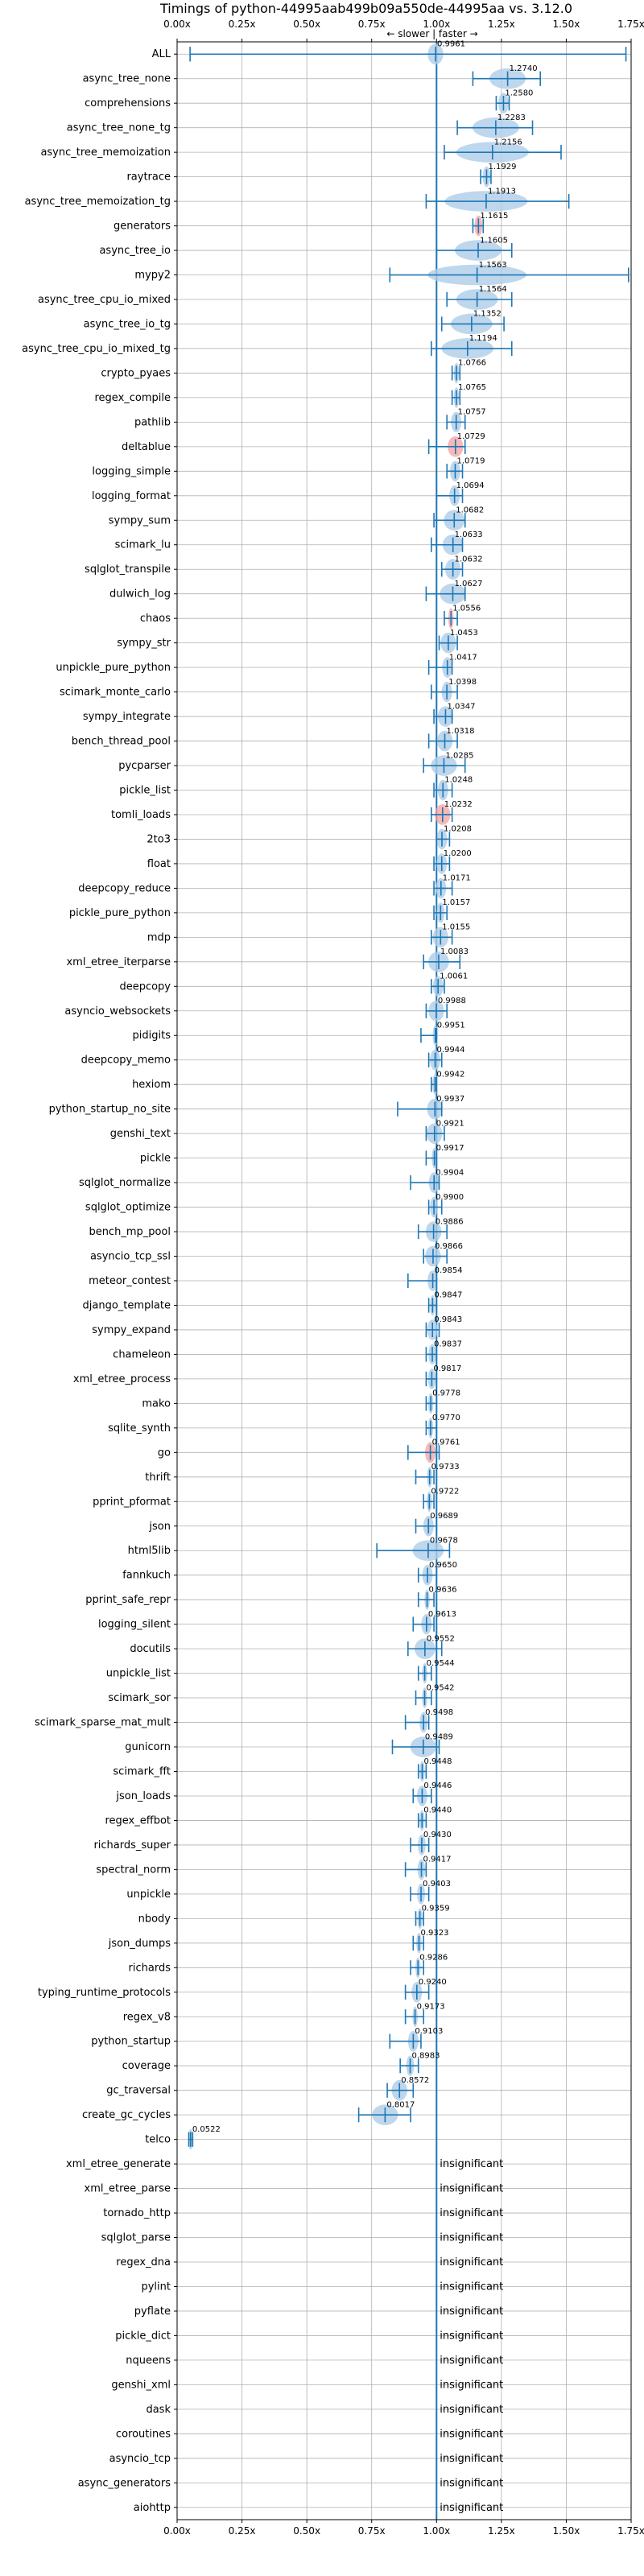 The height and width of the screenshot is (2576, 644). Describe the element at coordinates (130, 1257) in the screenshot. I see `category-label: asyncio_tcp_ssl` at that location.